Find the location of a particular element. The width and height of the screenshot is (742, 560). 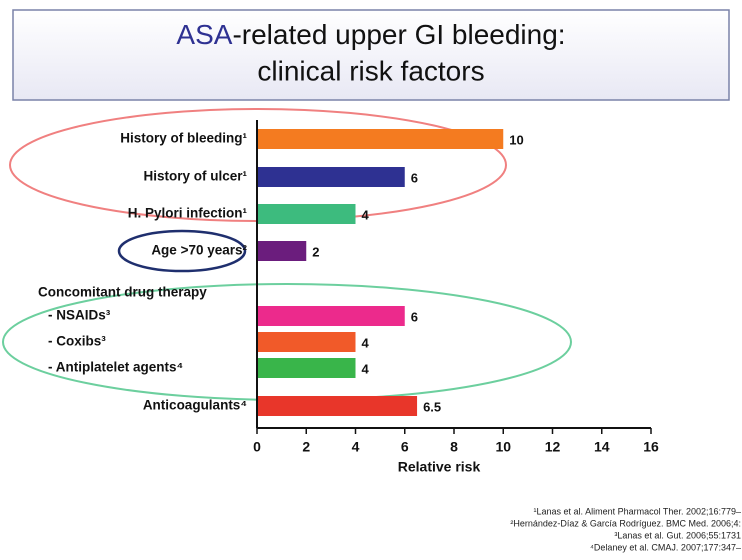

x-tick-label: 14 is located at coordinates (602, 447).